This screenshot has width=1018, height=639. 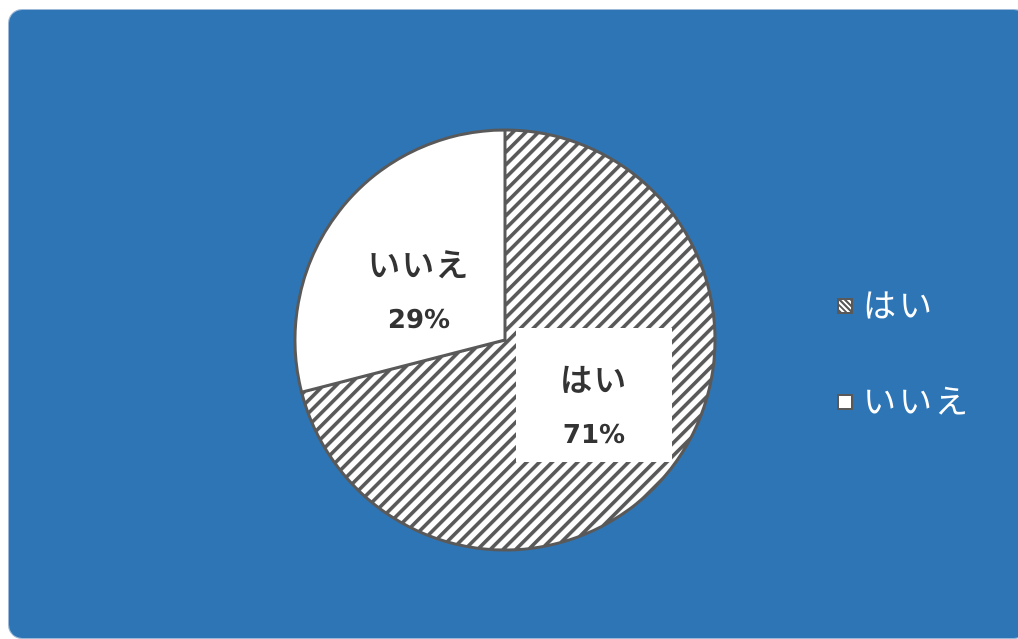 What do you see at coordinates (845, 402) in the screenshot?
I see `legend-swatch-white-icon` at bounding box center [845, 402].